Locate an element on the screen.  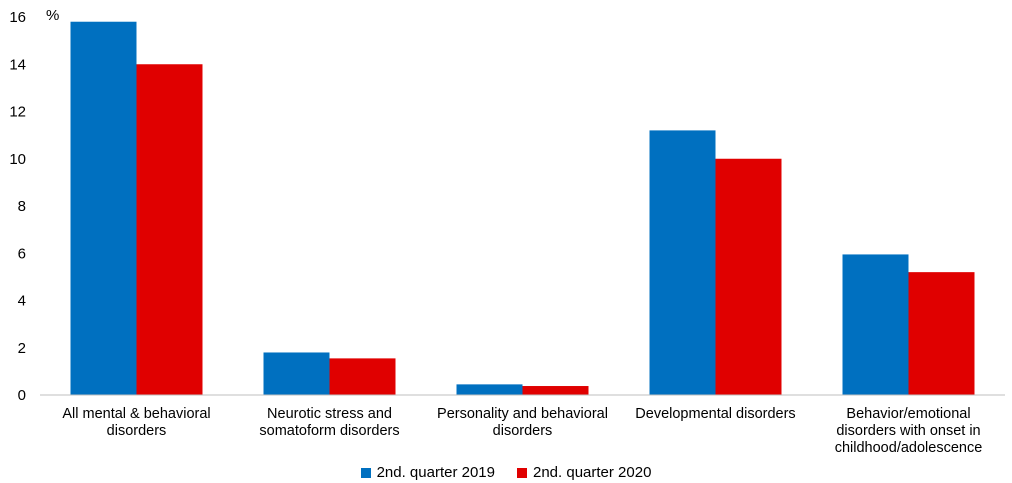
y-axis-unit-label: % is located at coordinates (52, 15).